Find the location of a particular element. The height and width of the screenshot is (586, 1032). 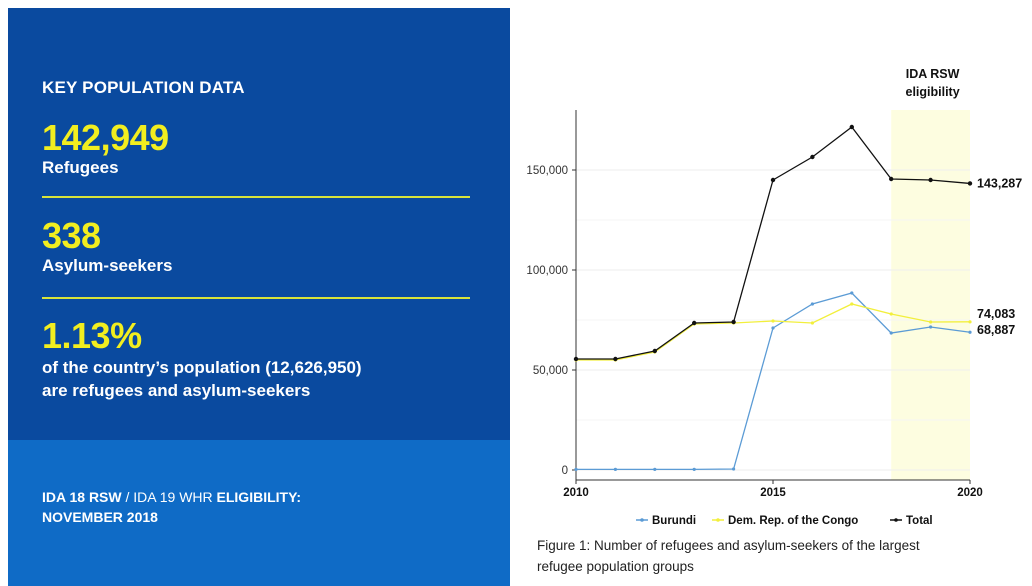

y-tick-label-2: 100,000 is located at coordinates (547, 271).